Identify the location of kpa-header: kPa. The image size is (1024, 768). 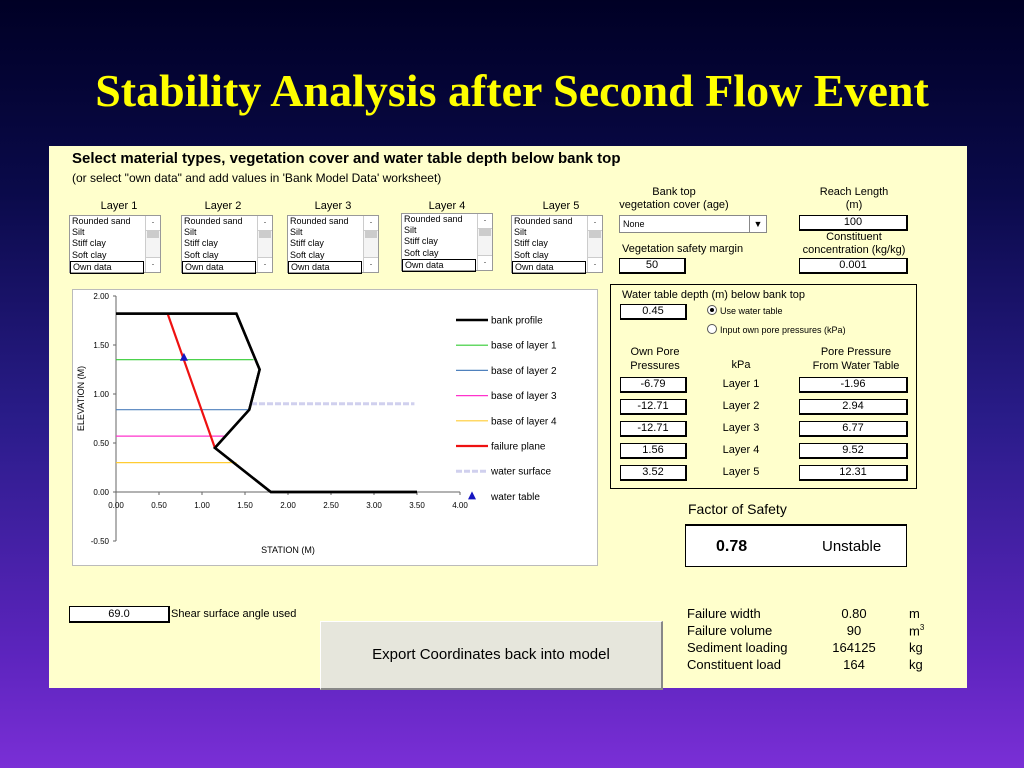
(741, 365).